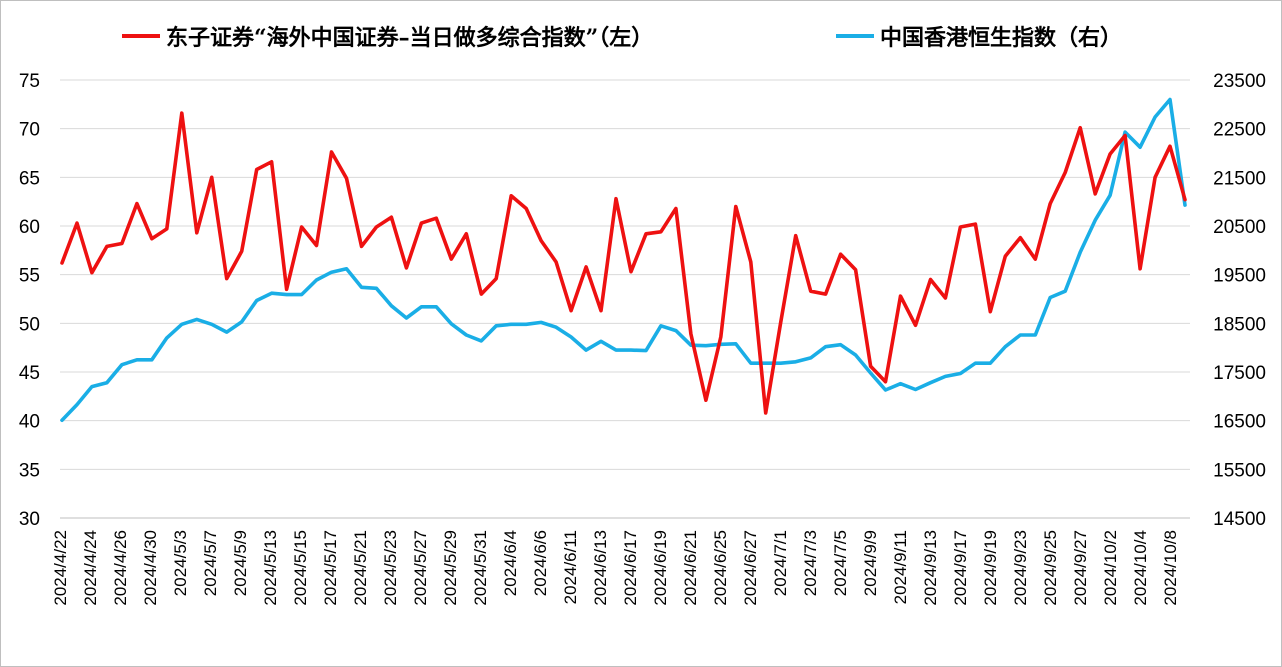 The image size is (1282, 667). What do you see at coordinates (1140, 568) in the screenshot?
I see `x-tick-label: 2024/10/4` at bounding box center [1140, 568].